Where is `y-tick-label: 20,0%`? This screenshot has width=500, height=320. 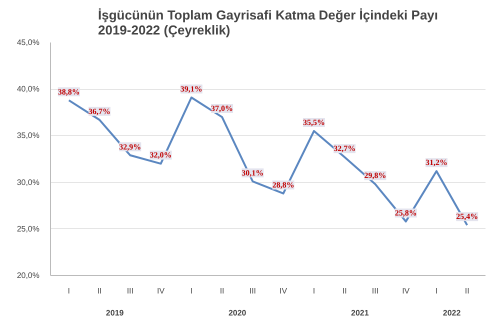 y-tick-label: 20,0% is located at coordinates (28, 275).